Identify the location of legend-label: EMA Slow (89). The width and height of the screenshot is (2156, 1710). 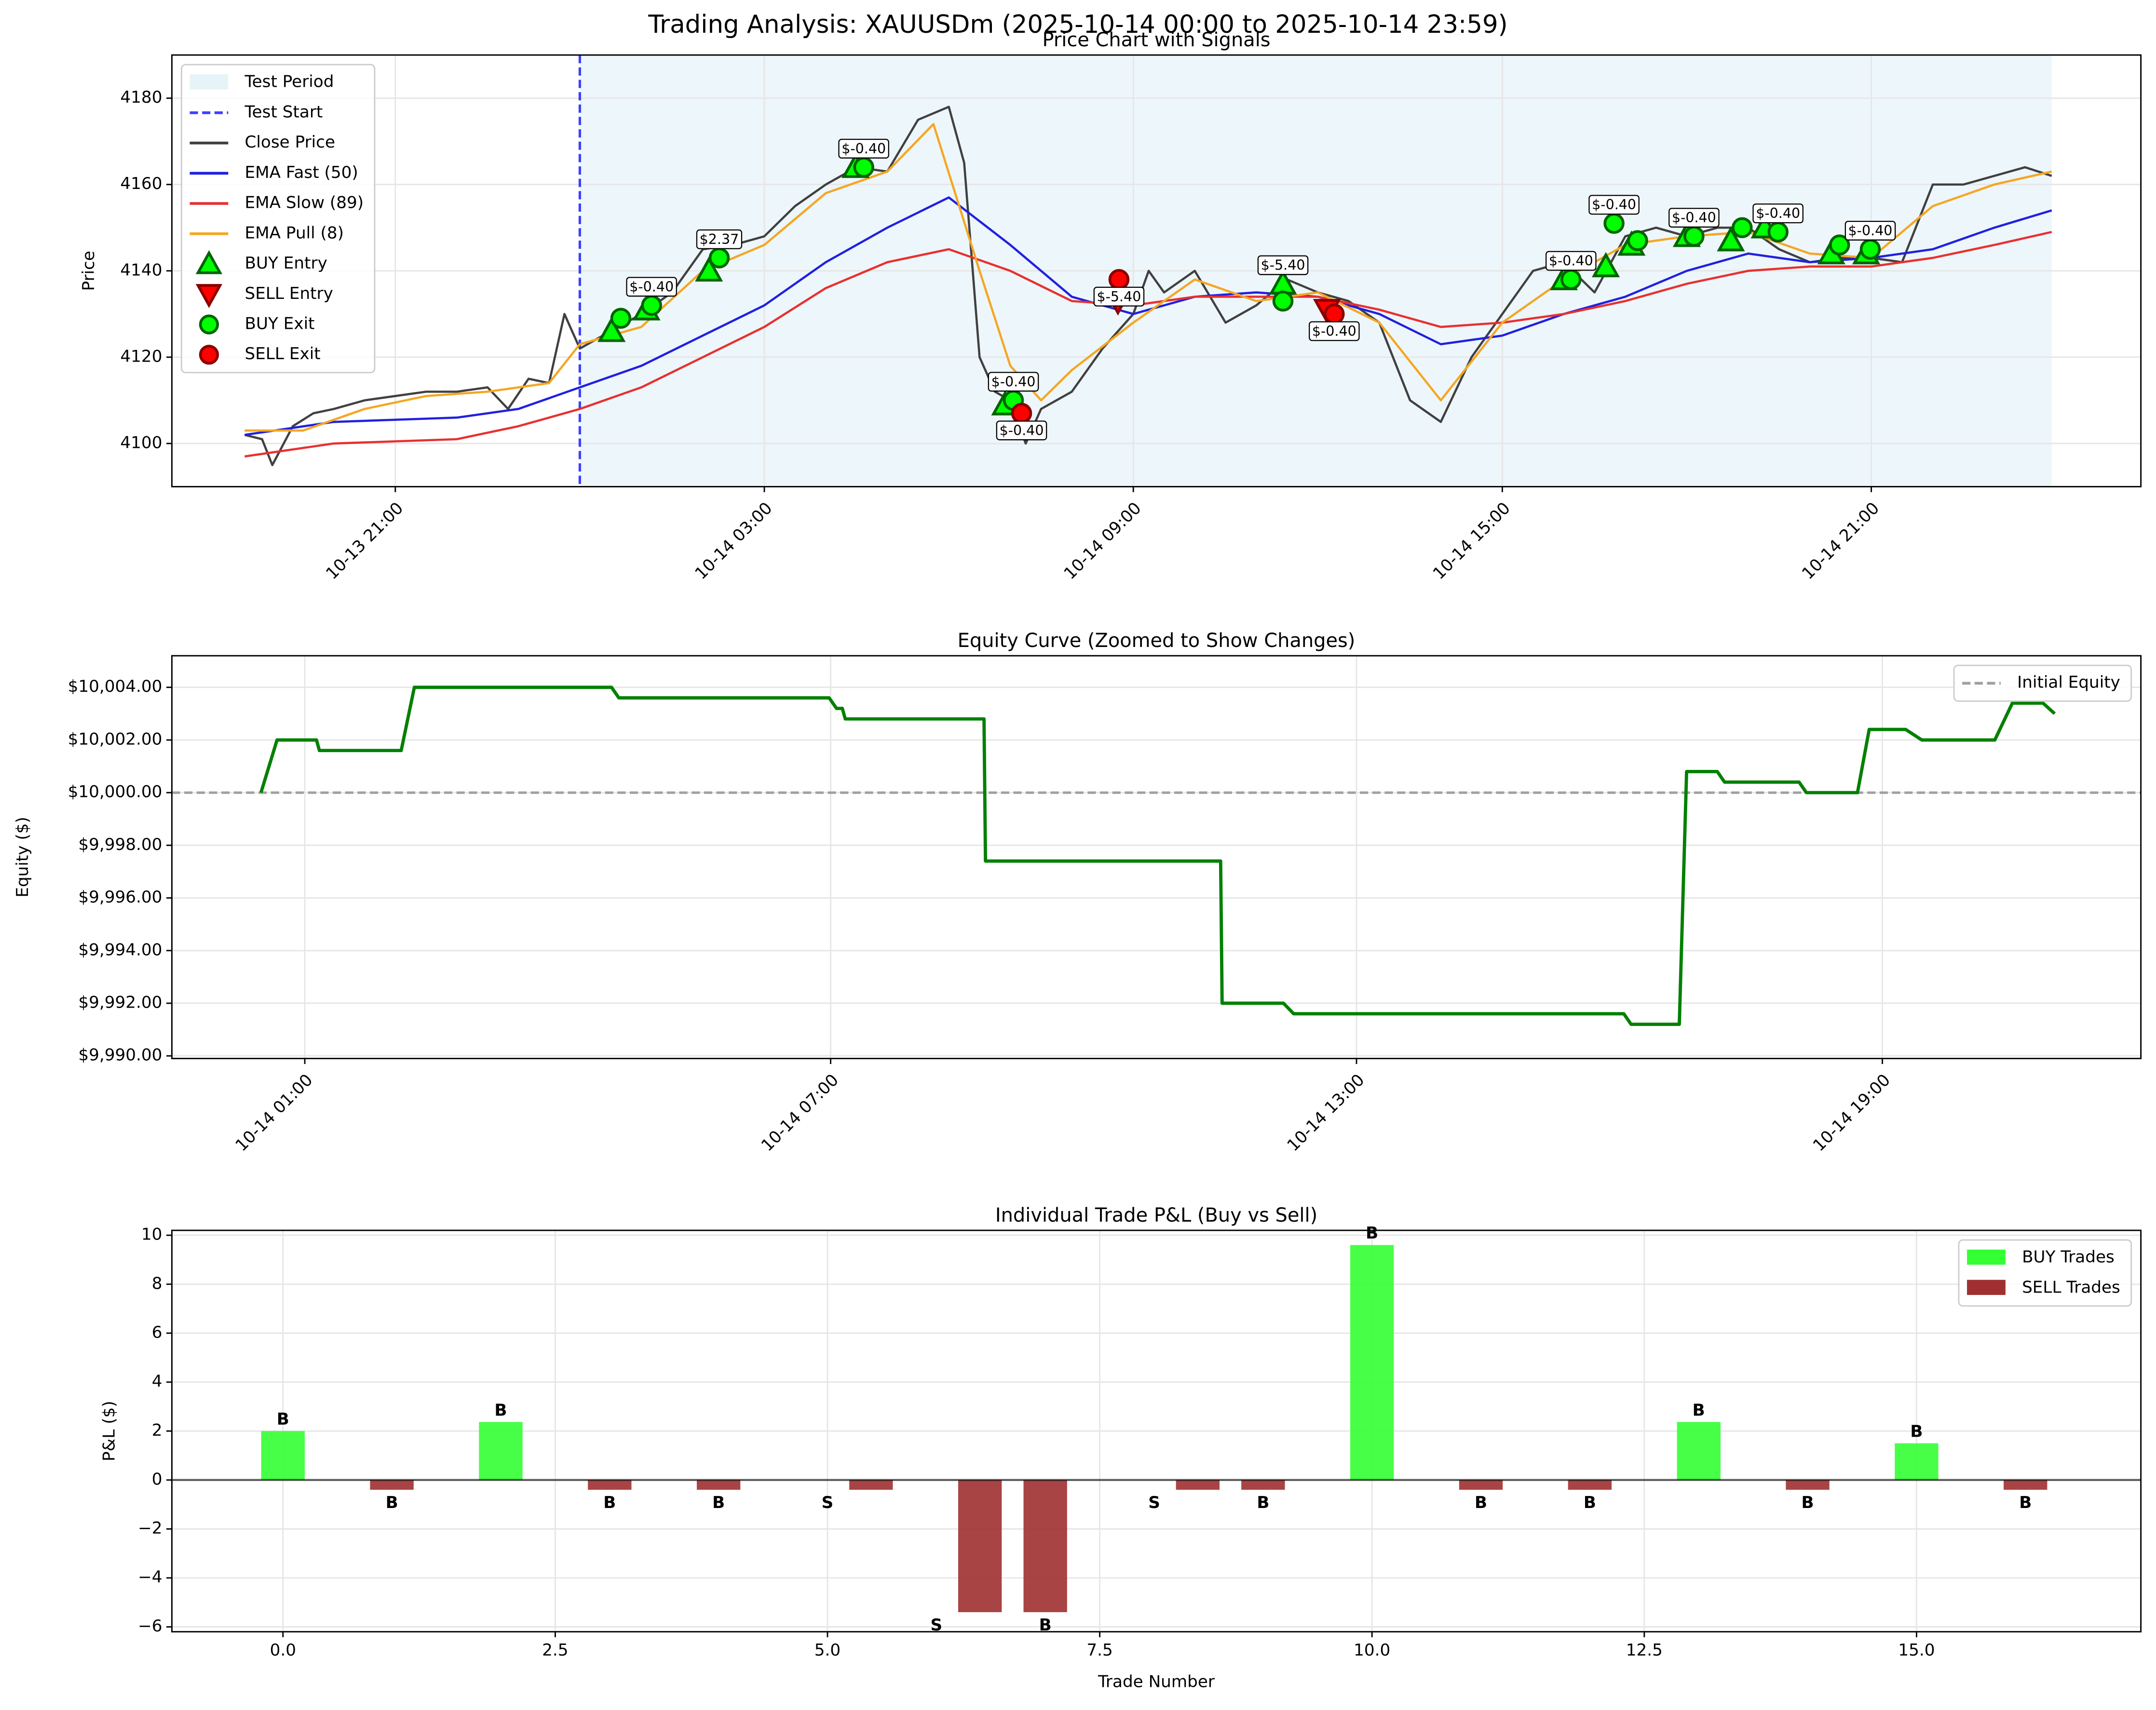
(304, 203).